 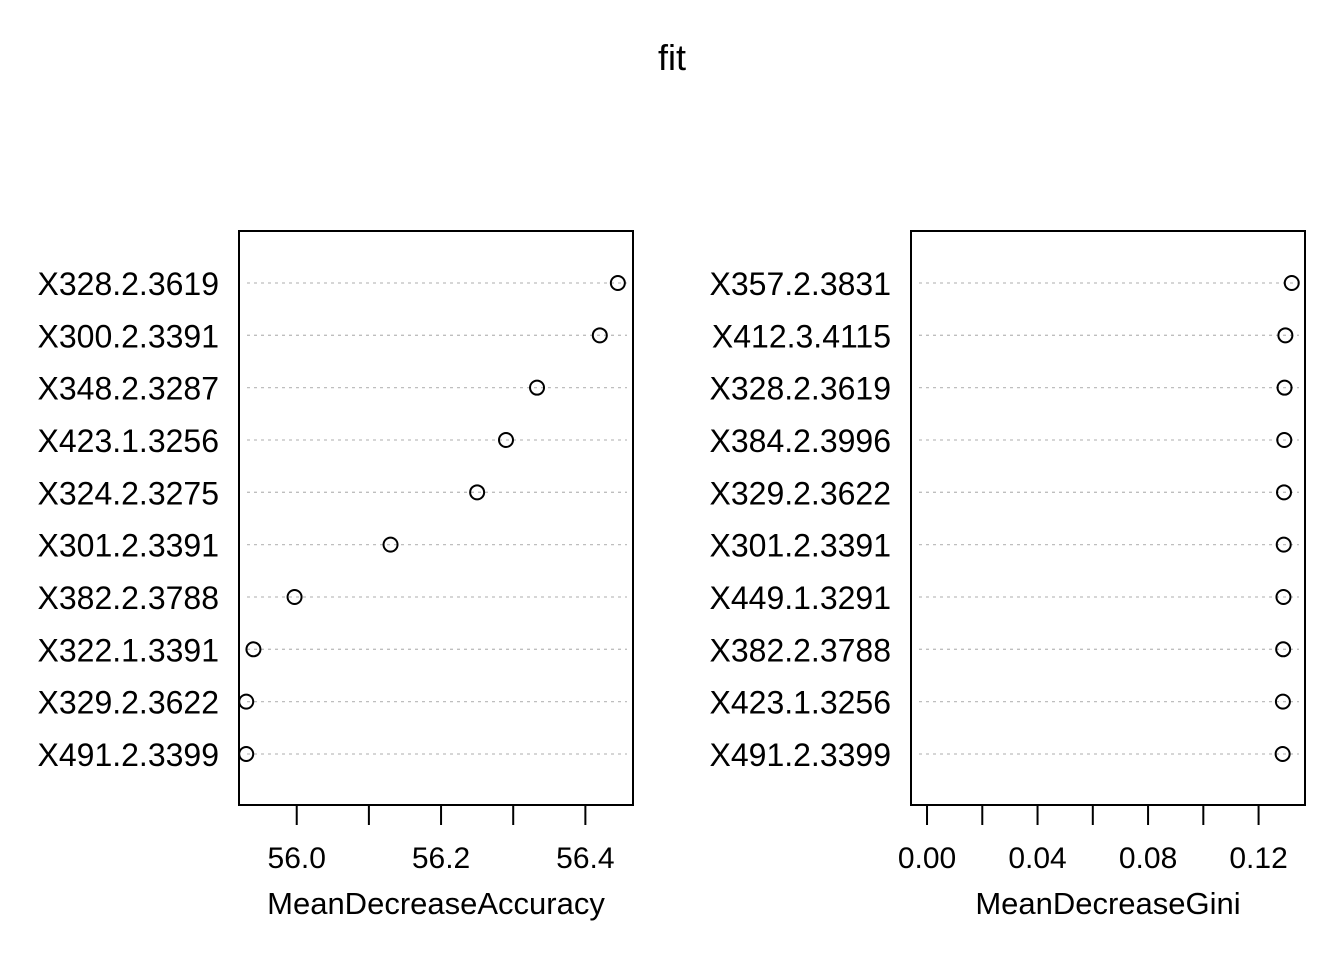 What do you see at coordinates (129, 755) in the screenshot?
I see `accuracy-row-label: X491.2.3399` at bounding box center [129, 755].